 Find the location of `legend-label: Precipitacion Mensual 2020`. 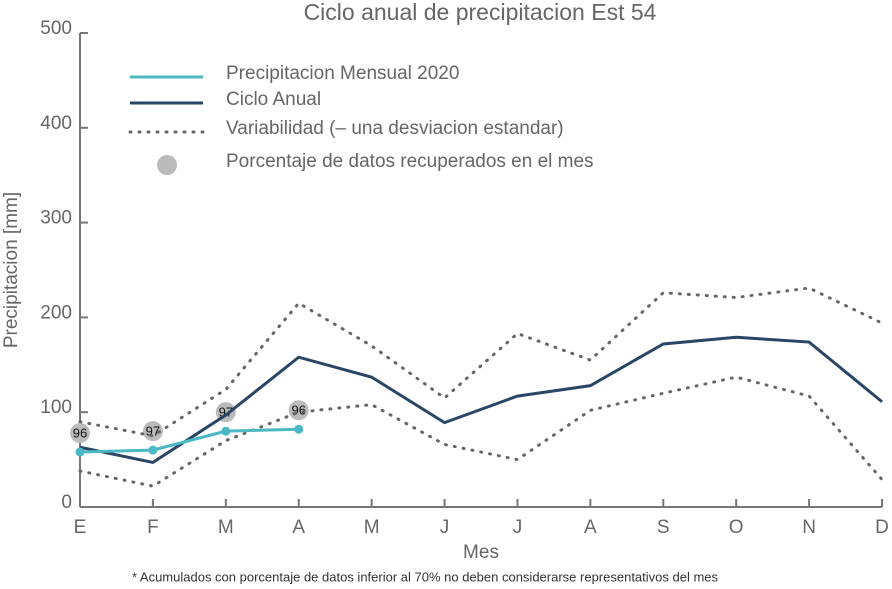

legend-label: Precipitacion Mensual 2020 is located at coordinates (342, 73).